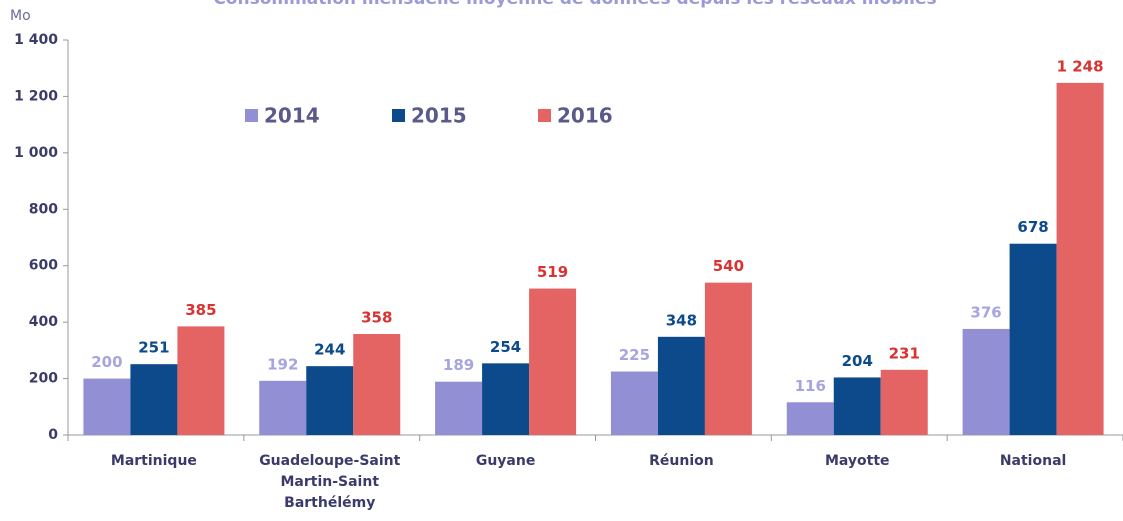  What do you see at coordinates (36, 40) in the screenshot?
I see `y-tick-label: 1 400` at bounding box center [36, 40].